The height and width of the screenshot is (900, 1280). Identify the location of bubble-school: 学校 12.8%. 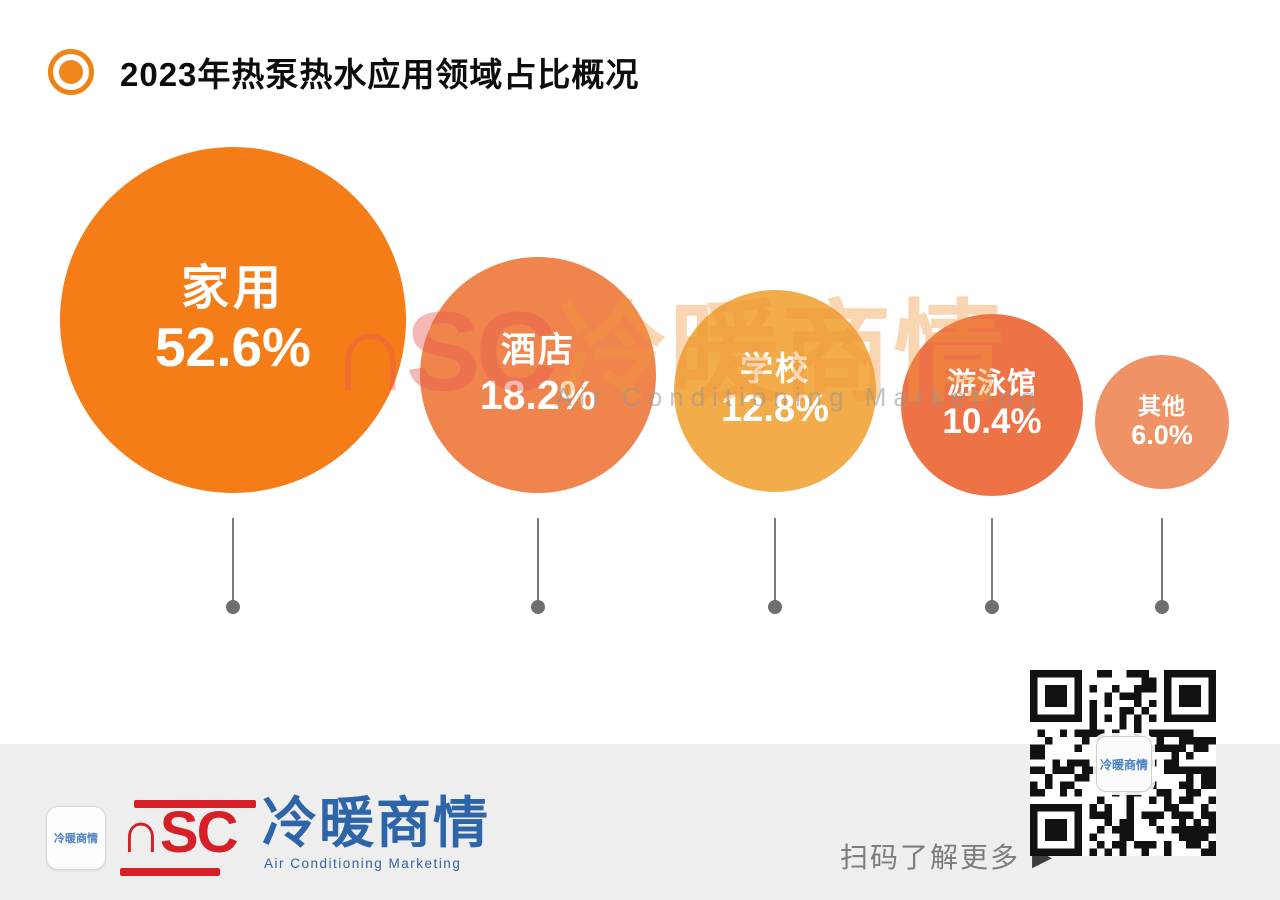
(775, 391).